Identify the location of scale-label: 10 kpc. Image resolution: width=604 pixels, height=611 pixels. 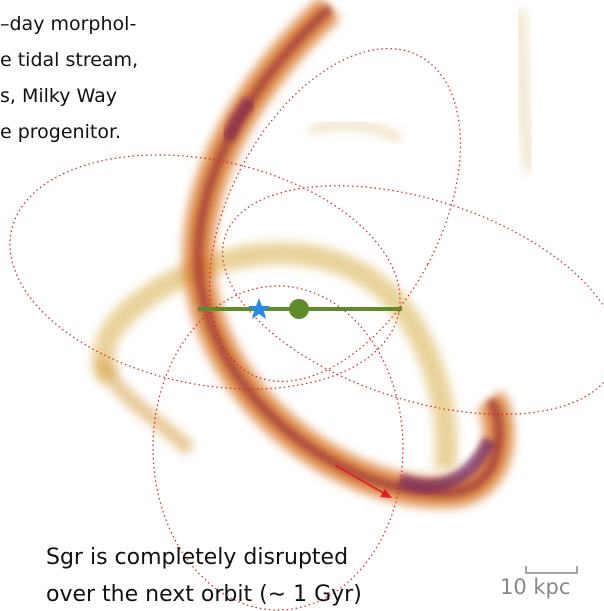
(535, 587).